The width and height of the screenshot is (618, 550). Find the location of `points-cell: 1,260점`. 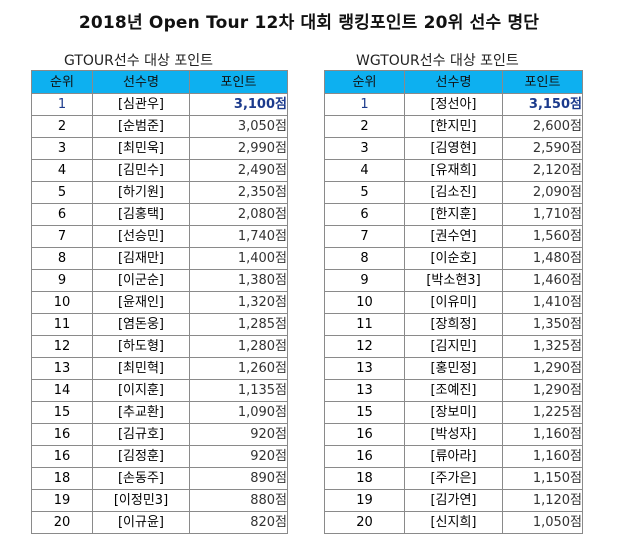

points-cell: 1,260점 is located at coordinates (238, 368).